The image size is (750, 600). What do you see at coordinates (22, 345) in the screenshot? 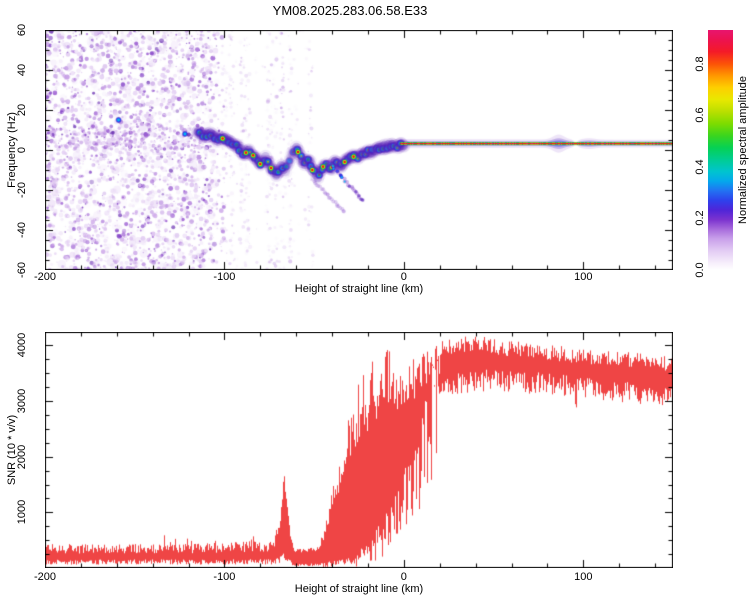
I see `snr-y-tick-label: 4000` at bounding box center [22, 345].